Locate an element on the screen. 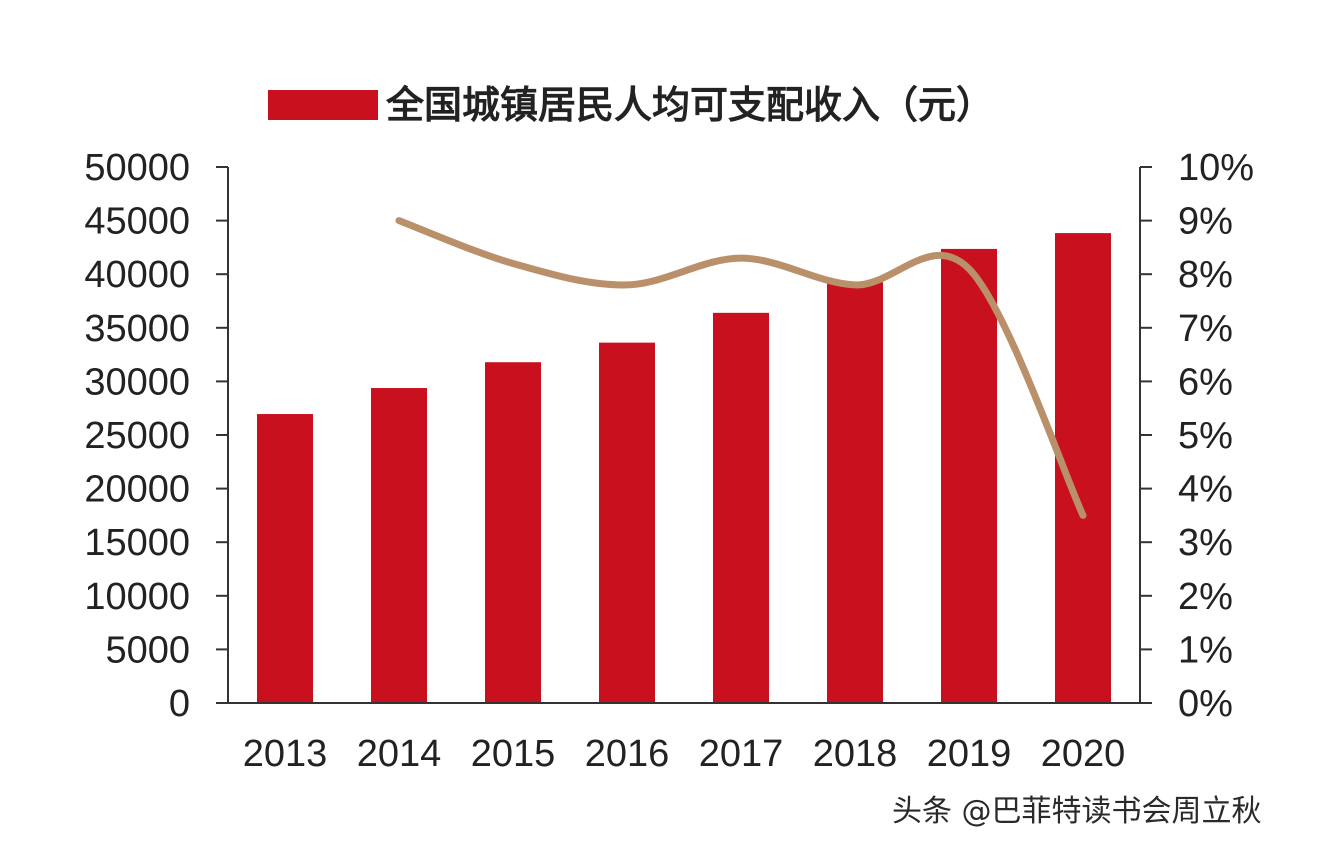  left-tick-label: 35000 is located at coordinates (137, 329).